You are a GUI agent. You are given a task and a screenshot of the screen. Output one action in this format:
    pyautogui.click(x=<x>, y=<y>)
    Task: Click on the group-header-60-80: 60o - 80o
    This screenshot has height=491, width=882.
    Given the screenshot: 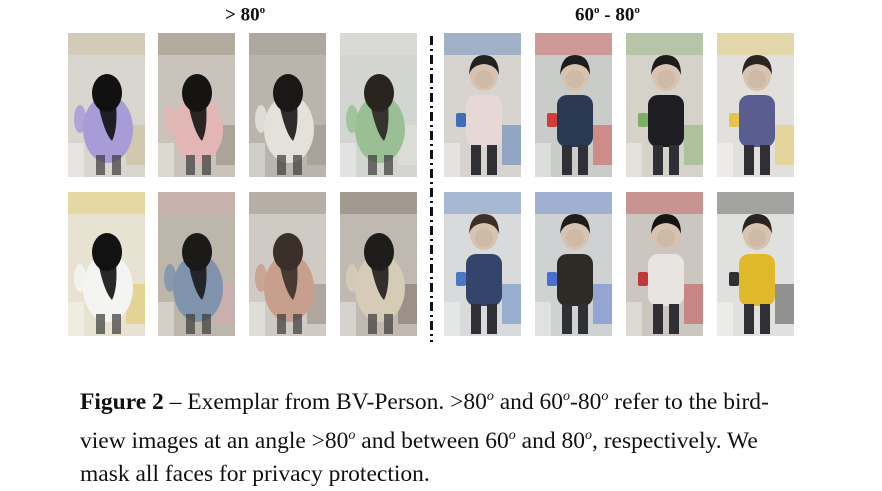 What is the action you would take?
    pyautogui.click(x=607, y=15)
    